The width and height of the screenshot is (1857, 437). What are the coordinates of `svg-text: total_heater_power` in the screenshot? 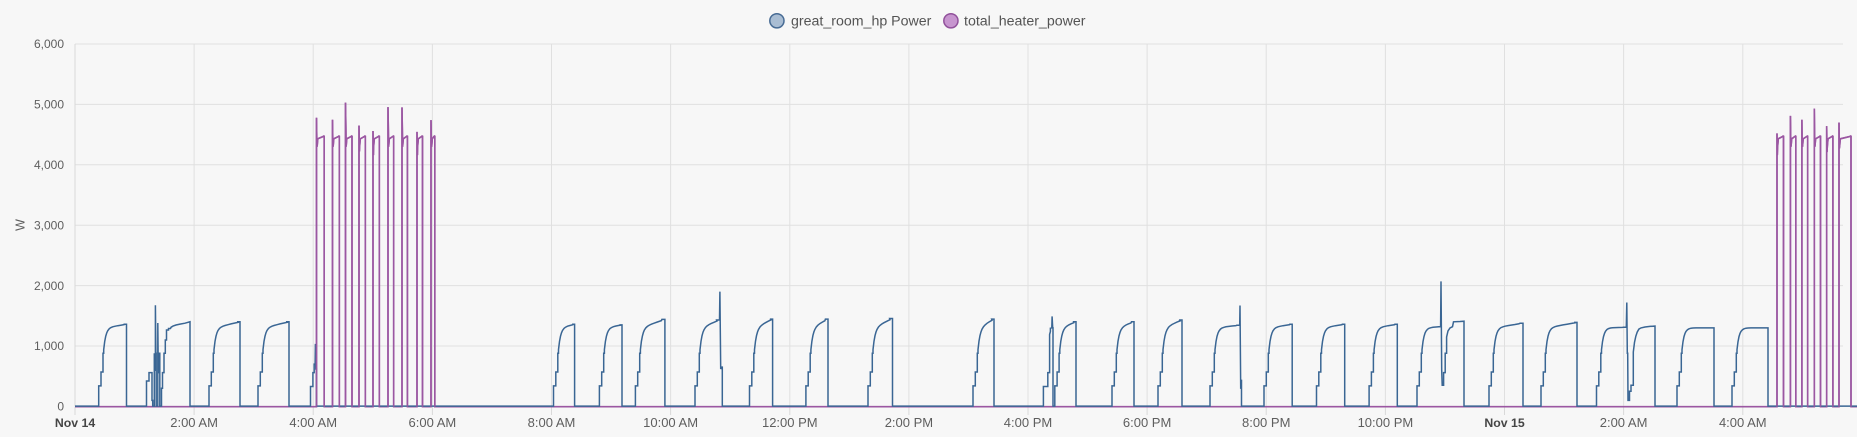 It's located at (1025, 22).